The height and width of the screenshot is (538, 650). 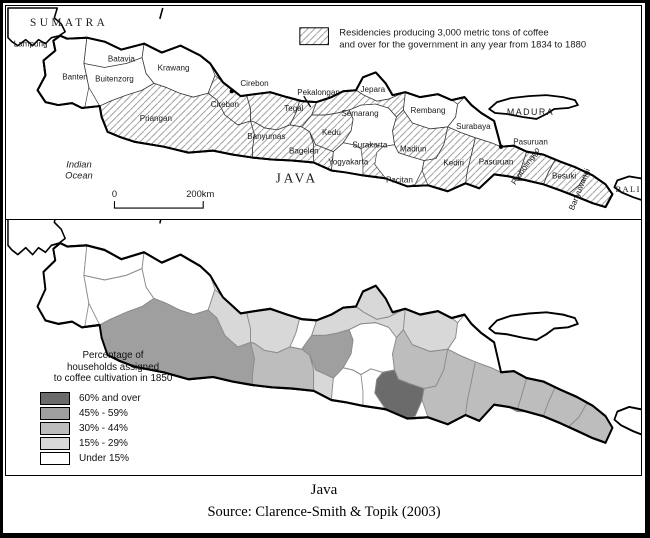 What do you see at coordinates (104, 458) in the screenshot?
I see `legend-label-under15: Under 15%` at bounding box center [104, 458].